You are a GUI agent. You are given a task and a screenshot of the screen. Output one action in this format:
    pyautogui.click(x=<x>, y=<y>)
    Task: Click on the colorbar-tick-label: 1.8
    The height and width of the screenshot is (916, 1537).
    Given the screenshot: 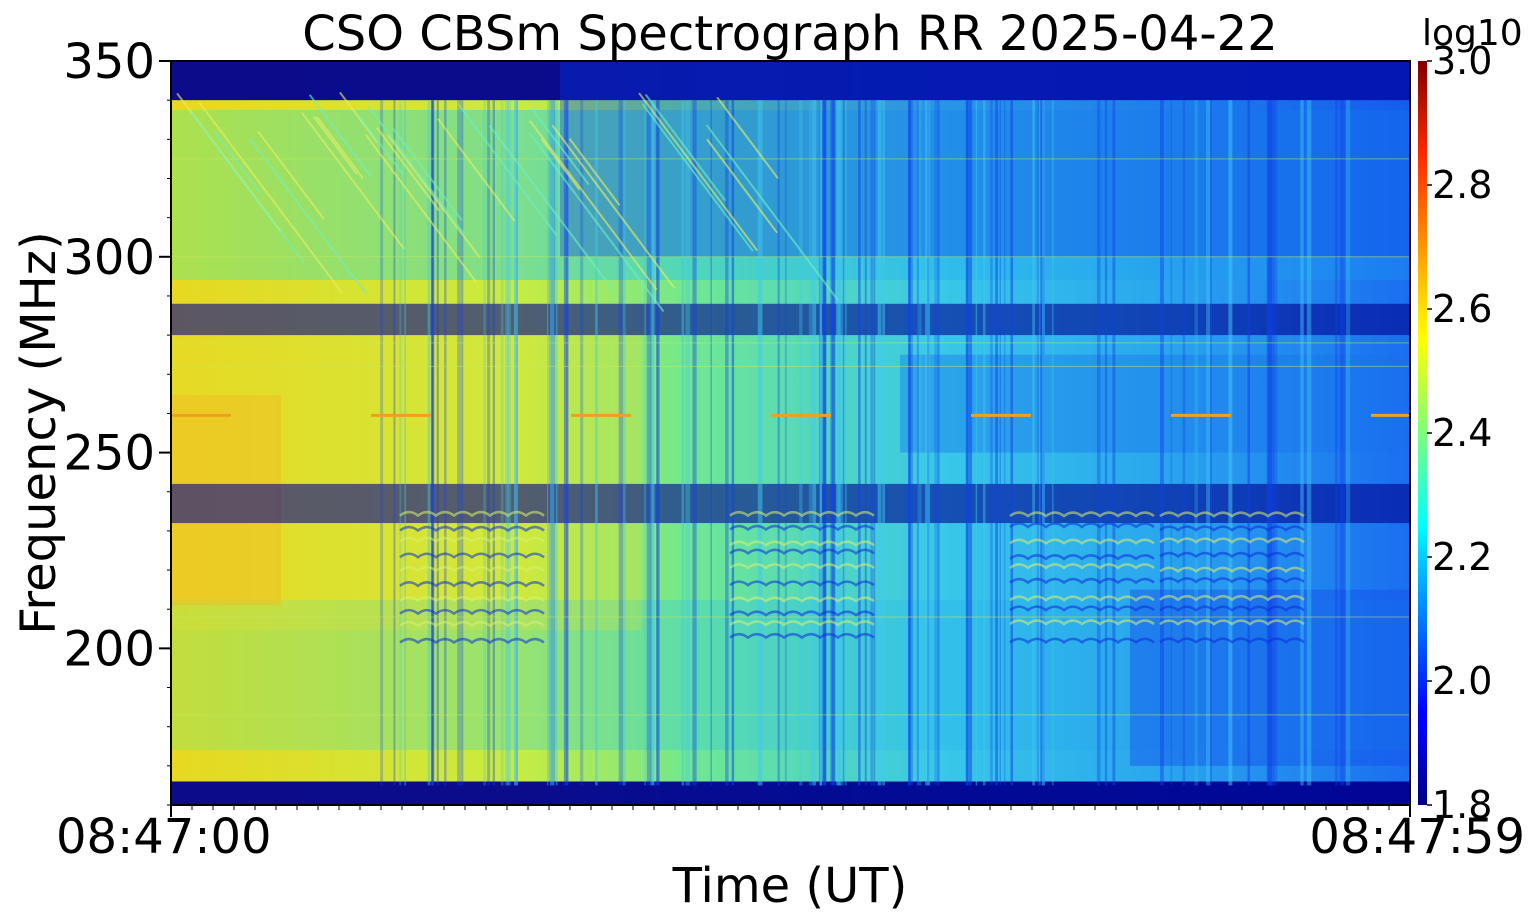 What is the action you would take?
    pyautogui.click(x=1462, y=805)
    